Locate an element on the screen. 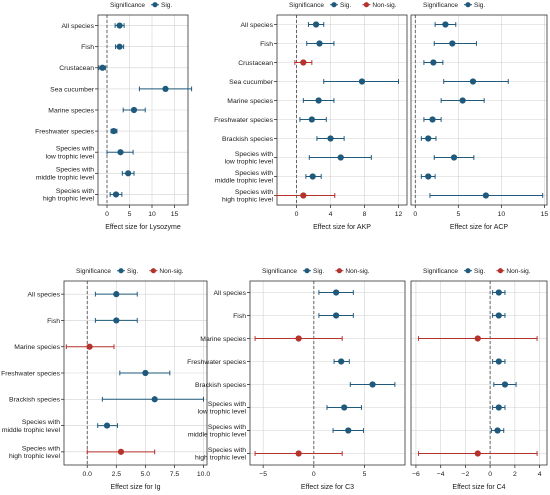 The height and width of the screenshot is (495, 550). x-tick-label: −2 is located at coordinates (466, 474).